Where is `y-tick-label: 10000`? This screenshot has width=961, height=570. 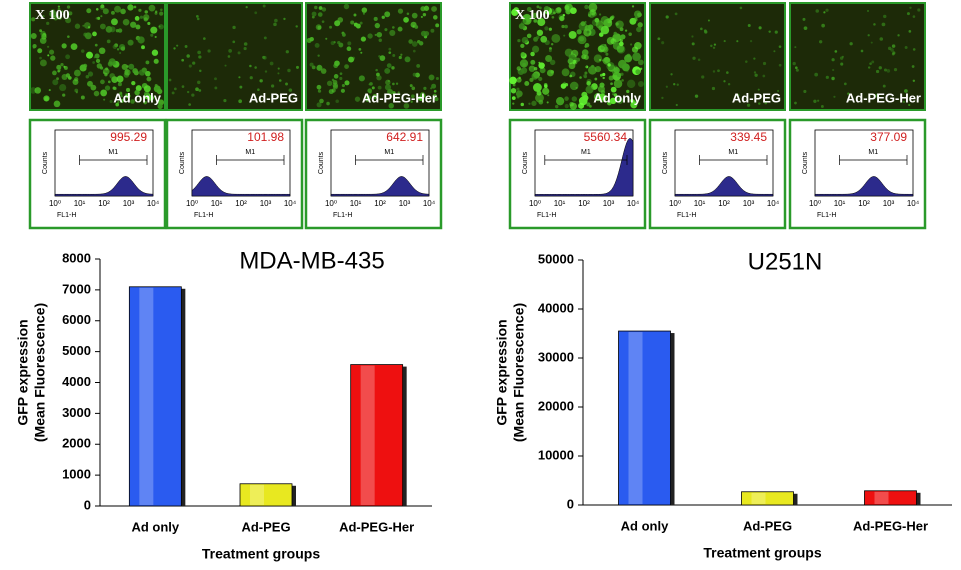
y-tick-label: 10000 is located at coordinates (556, 454).